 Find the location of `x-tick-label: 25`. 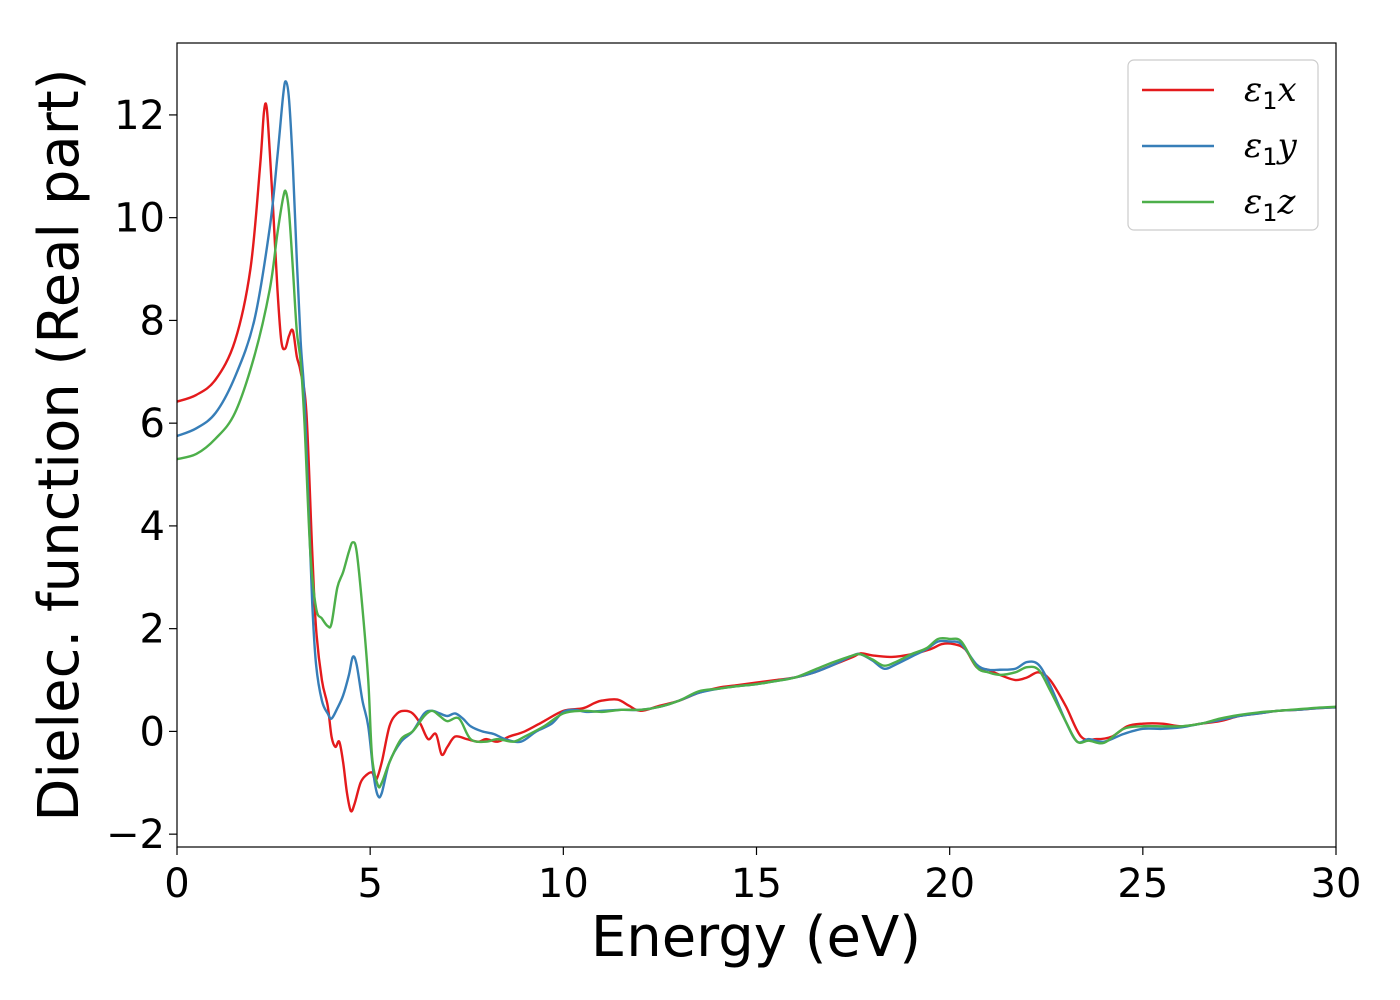

x-tick-label: 25 is located at coordinates (1142, 884).